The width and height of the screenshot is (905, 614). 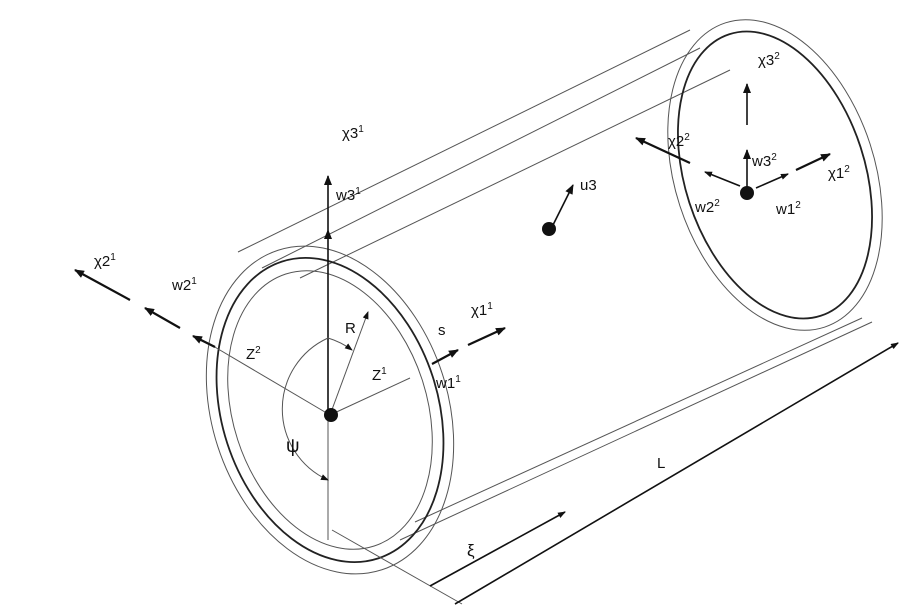 What do you see at coordinates (448, 383) in the screenshot?
I see `label-w1-1: w11` at bounding box center [448, 383].